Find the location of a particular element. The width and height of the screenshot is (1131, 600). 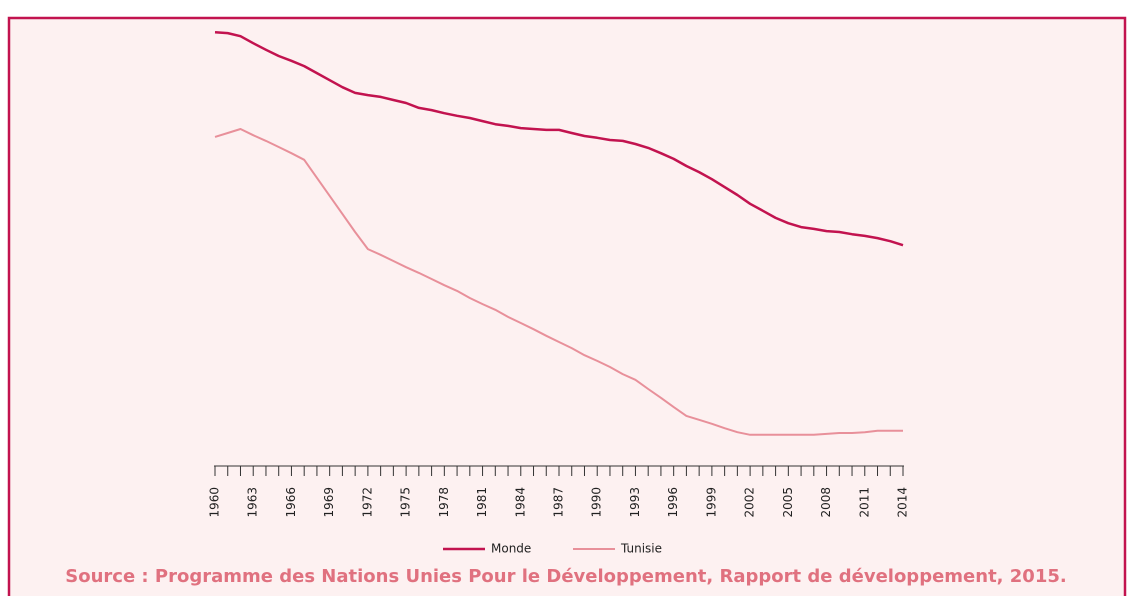

x-tick-label: 1960 is located at coordinates (215, 502).